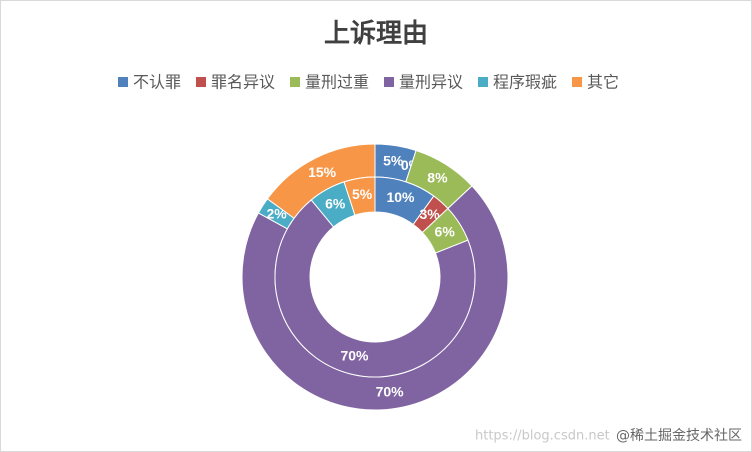 This screenshot has height=452, width=752. What do you see at coordinates (542, 436) in the screenshot?
I see `watermark: https://blog.csdn.net` at bounding box center [542, 436].